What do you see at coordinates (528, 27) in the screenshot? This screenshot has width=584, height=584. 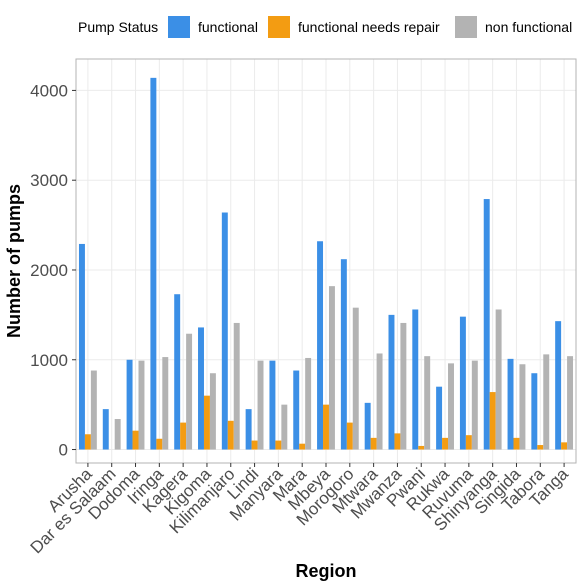 I see `legend-label-non-functional: non functional` at bounding box center [528, 27].